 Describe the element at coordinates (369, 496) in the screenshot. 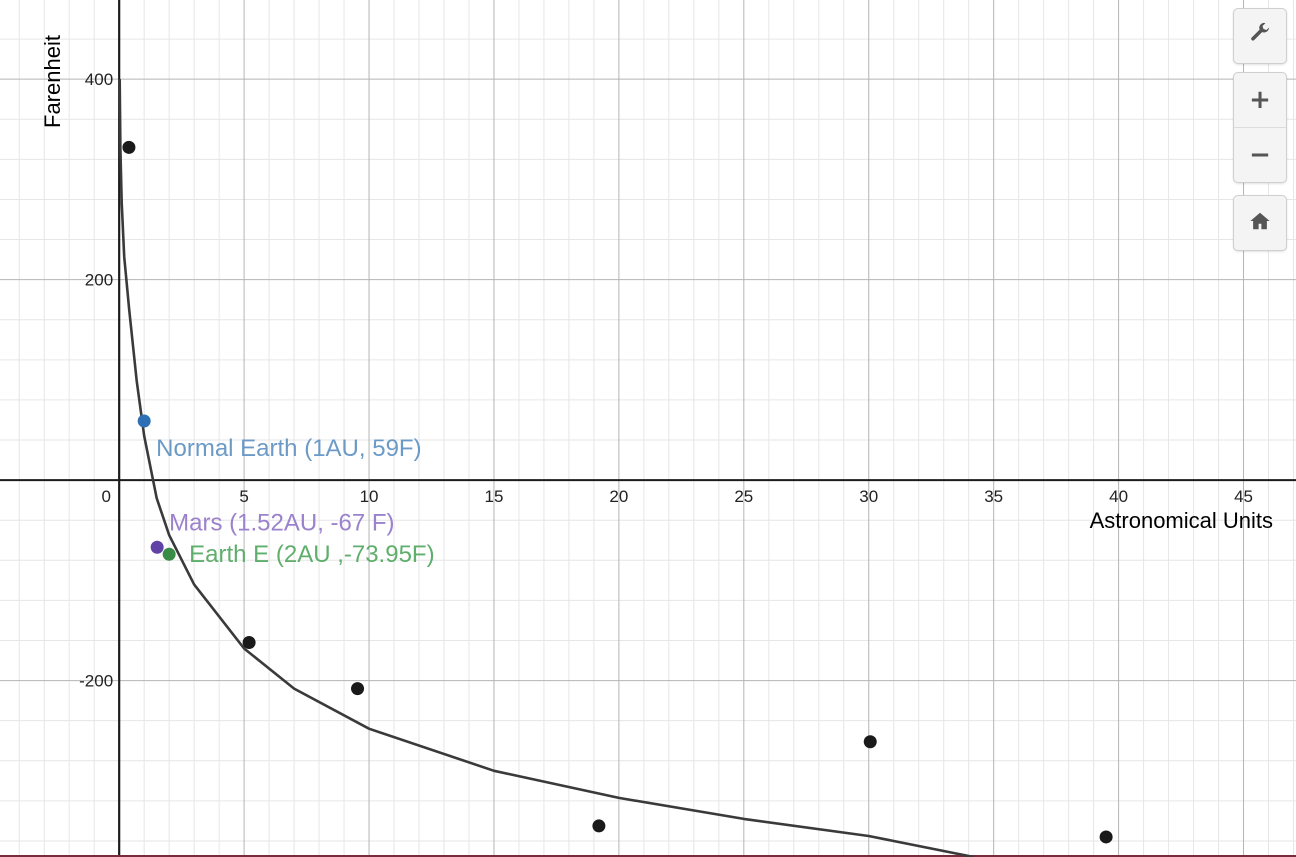

I see `x-tick-label: 10` at that location.